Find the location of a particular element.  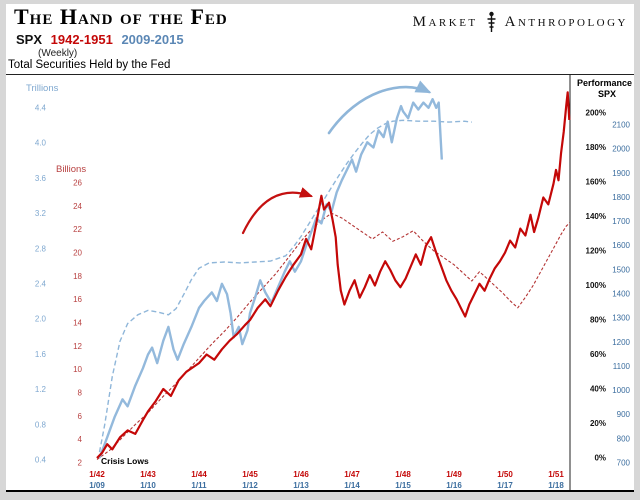

brand-logo: Market Anthropology is located at coordinates (520, 22).